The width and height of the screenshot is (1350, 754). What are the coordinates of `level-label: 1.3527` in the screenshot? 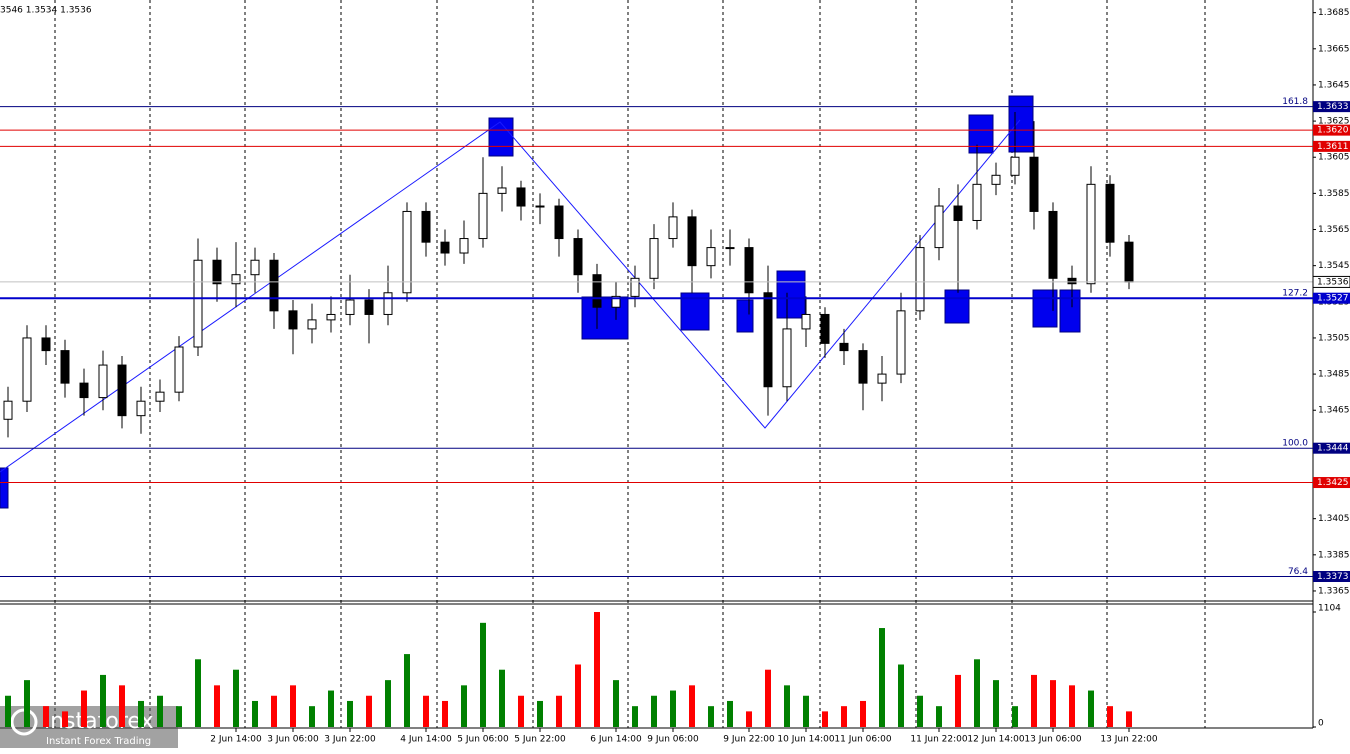 It's located at (1333, 299).